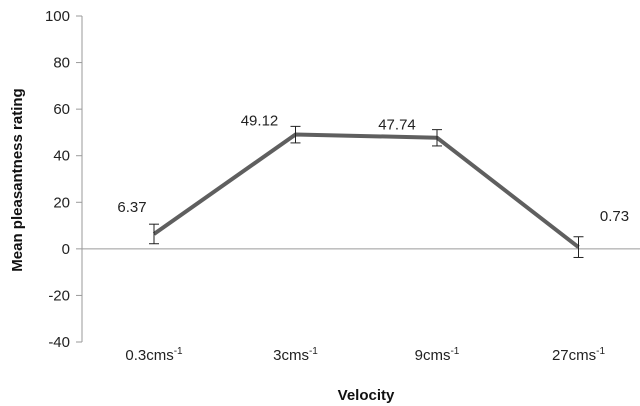 Image resolution: width=640 pixels, height=406 pixels. Describe the element at coordinates (59, 342) in the screenshot. I see `y-tick-label: -40` at that location.